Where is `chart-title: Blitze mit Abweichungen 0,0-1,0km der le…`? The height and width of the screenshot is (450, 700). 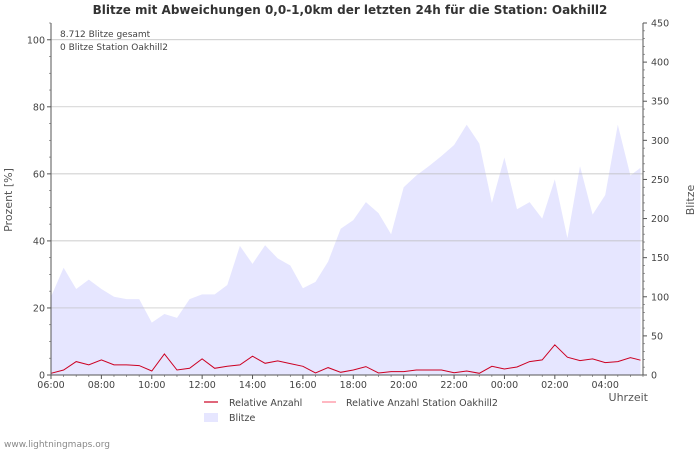
chart-title: Blitze mit Abweichungen 0,0-1,0km der le… is located at coordinates (350, 10).